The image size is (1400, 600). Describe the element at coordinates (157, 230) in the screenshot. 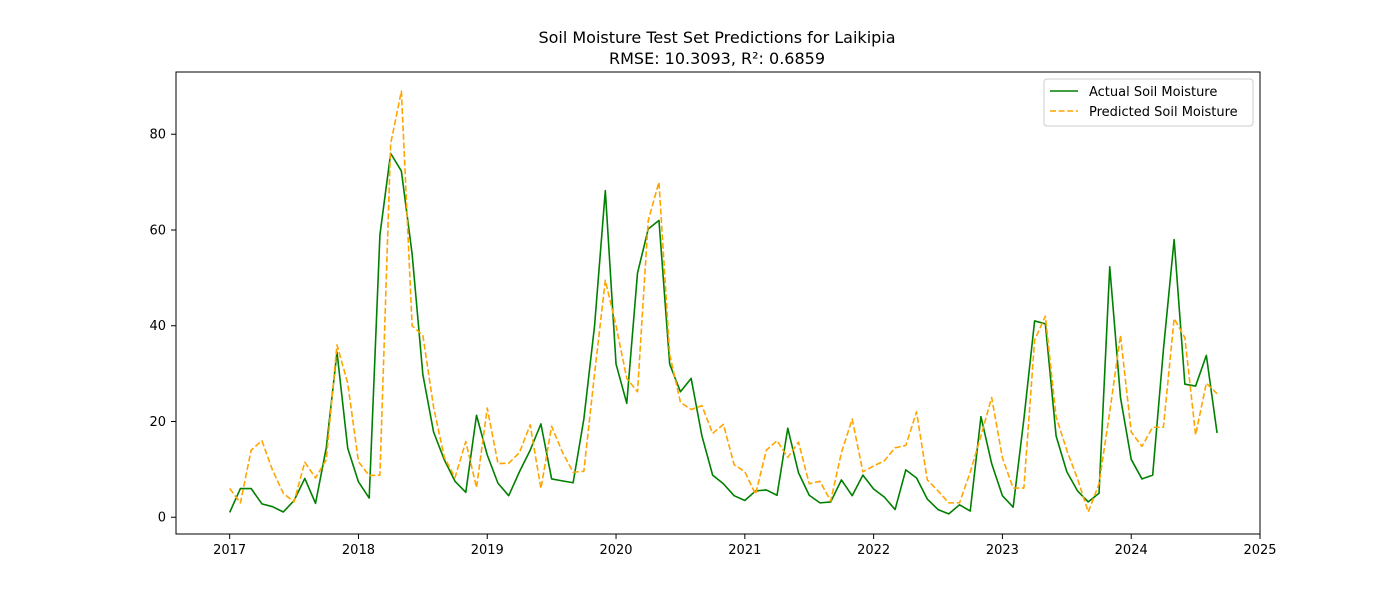

I see `y-tick-label: 60` at that location.